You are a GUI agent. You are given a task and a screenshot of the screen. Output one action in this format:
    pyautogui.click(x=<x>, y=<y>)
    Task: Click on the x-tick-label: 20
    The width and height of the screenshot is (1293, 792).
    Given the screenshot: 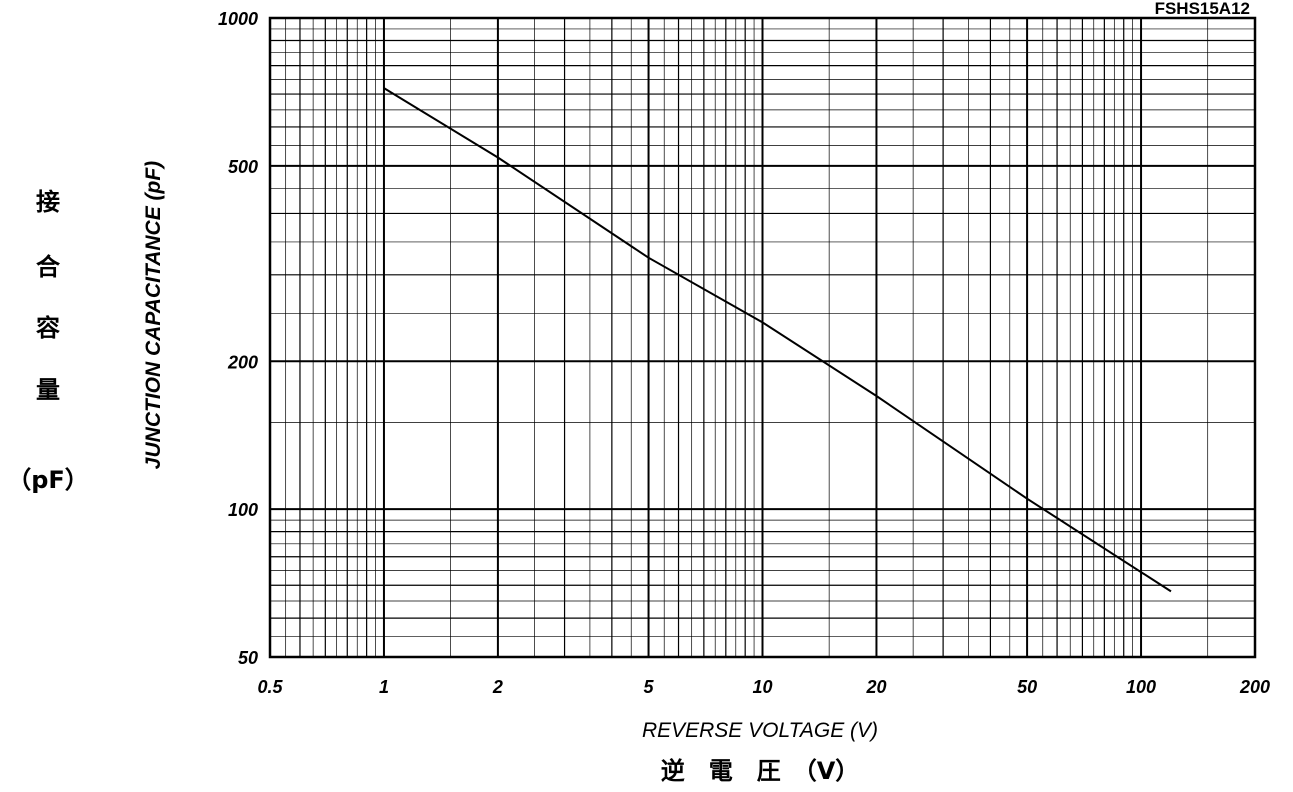 What is the action you would take?
    pyautogui.click(x=875, y=687)
    